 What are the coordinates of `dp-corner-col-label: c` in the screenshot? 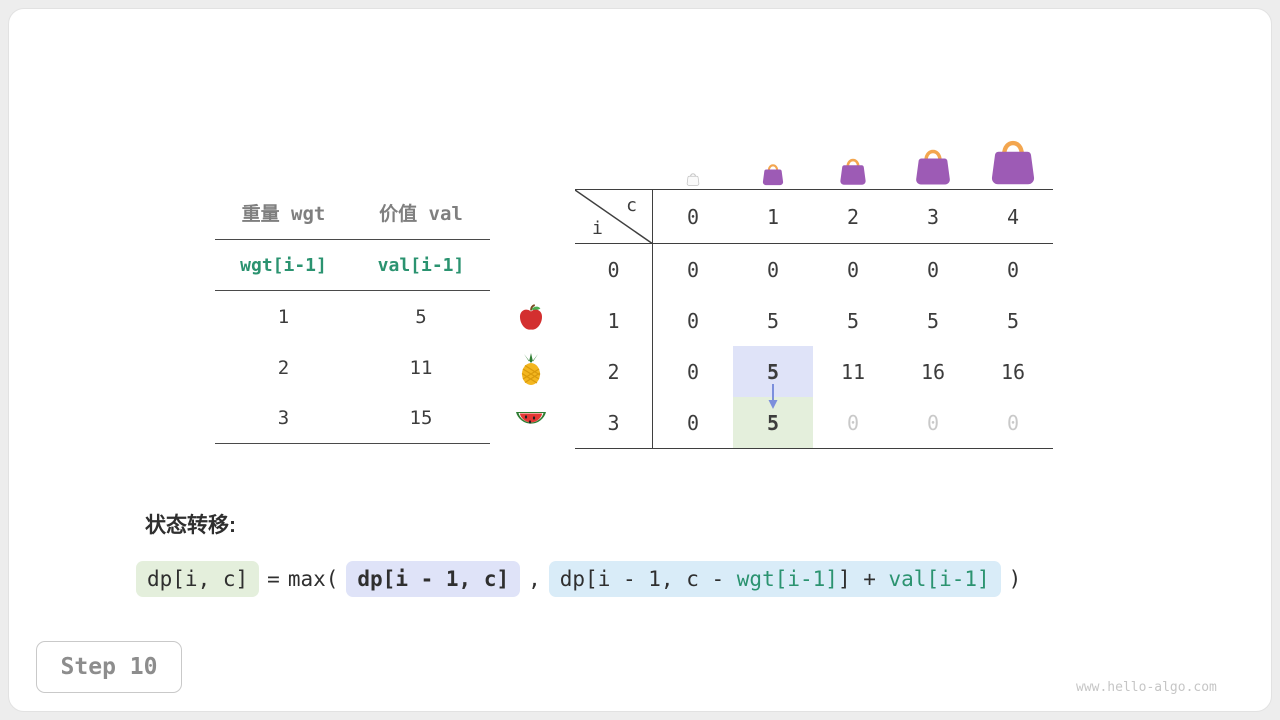 It's located at (631, 205).